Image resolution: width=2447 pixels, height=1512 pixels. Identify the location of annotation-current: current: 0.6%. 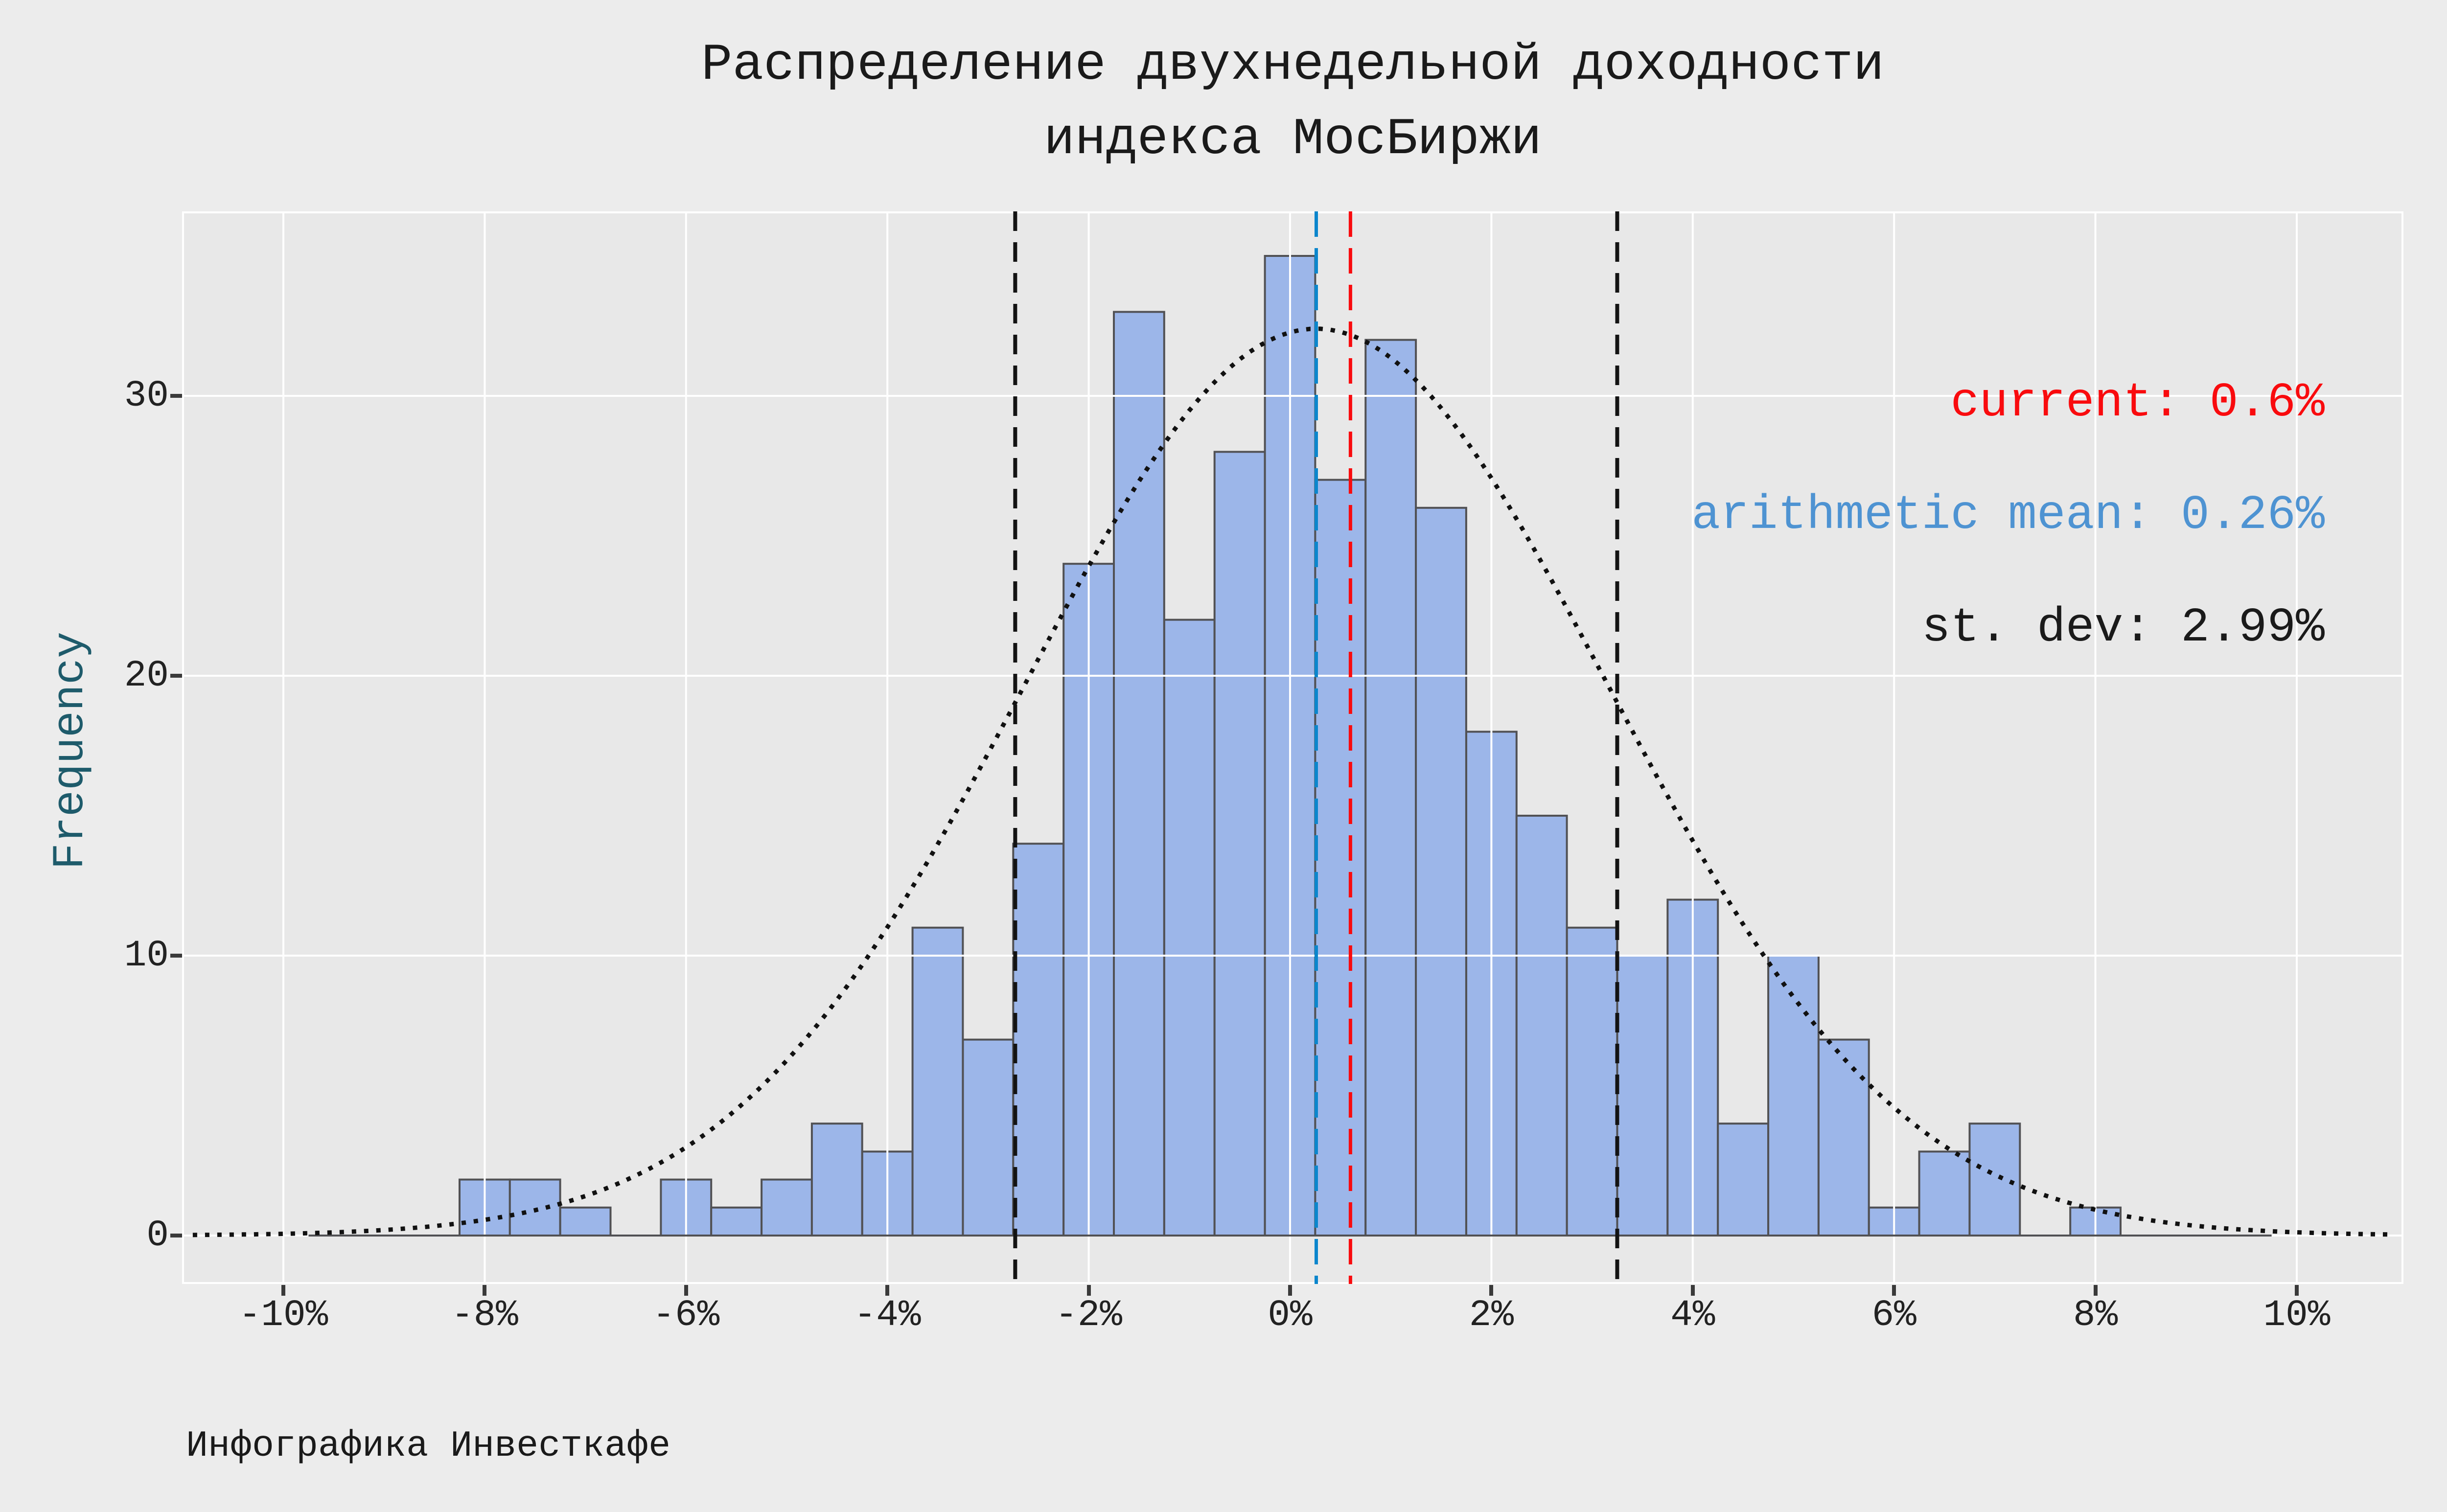
(2137, 403).